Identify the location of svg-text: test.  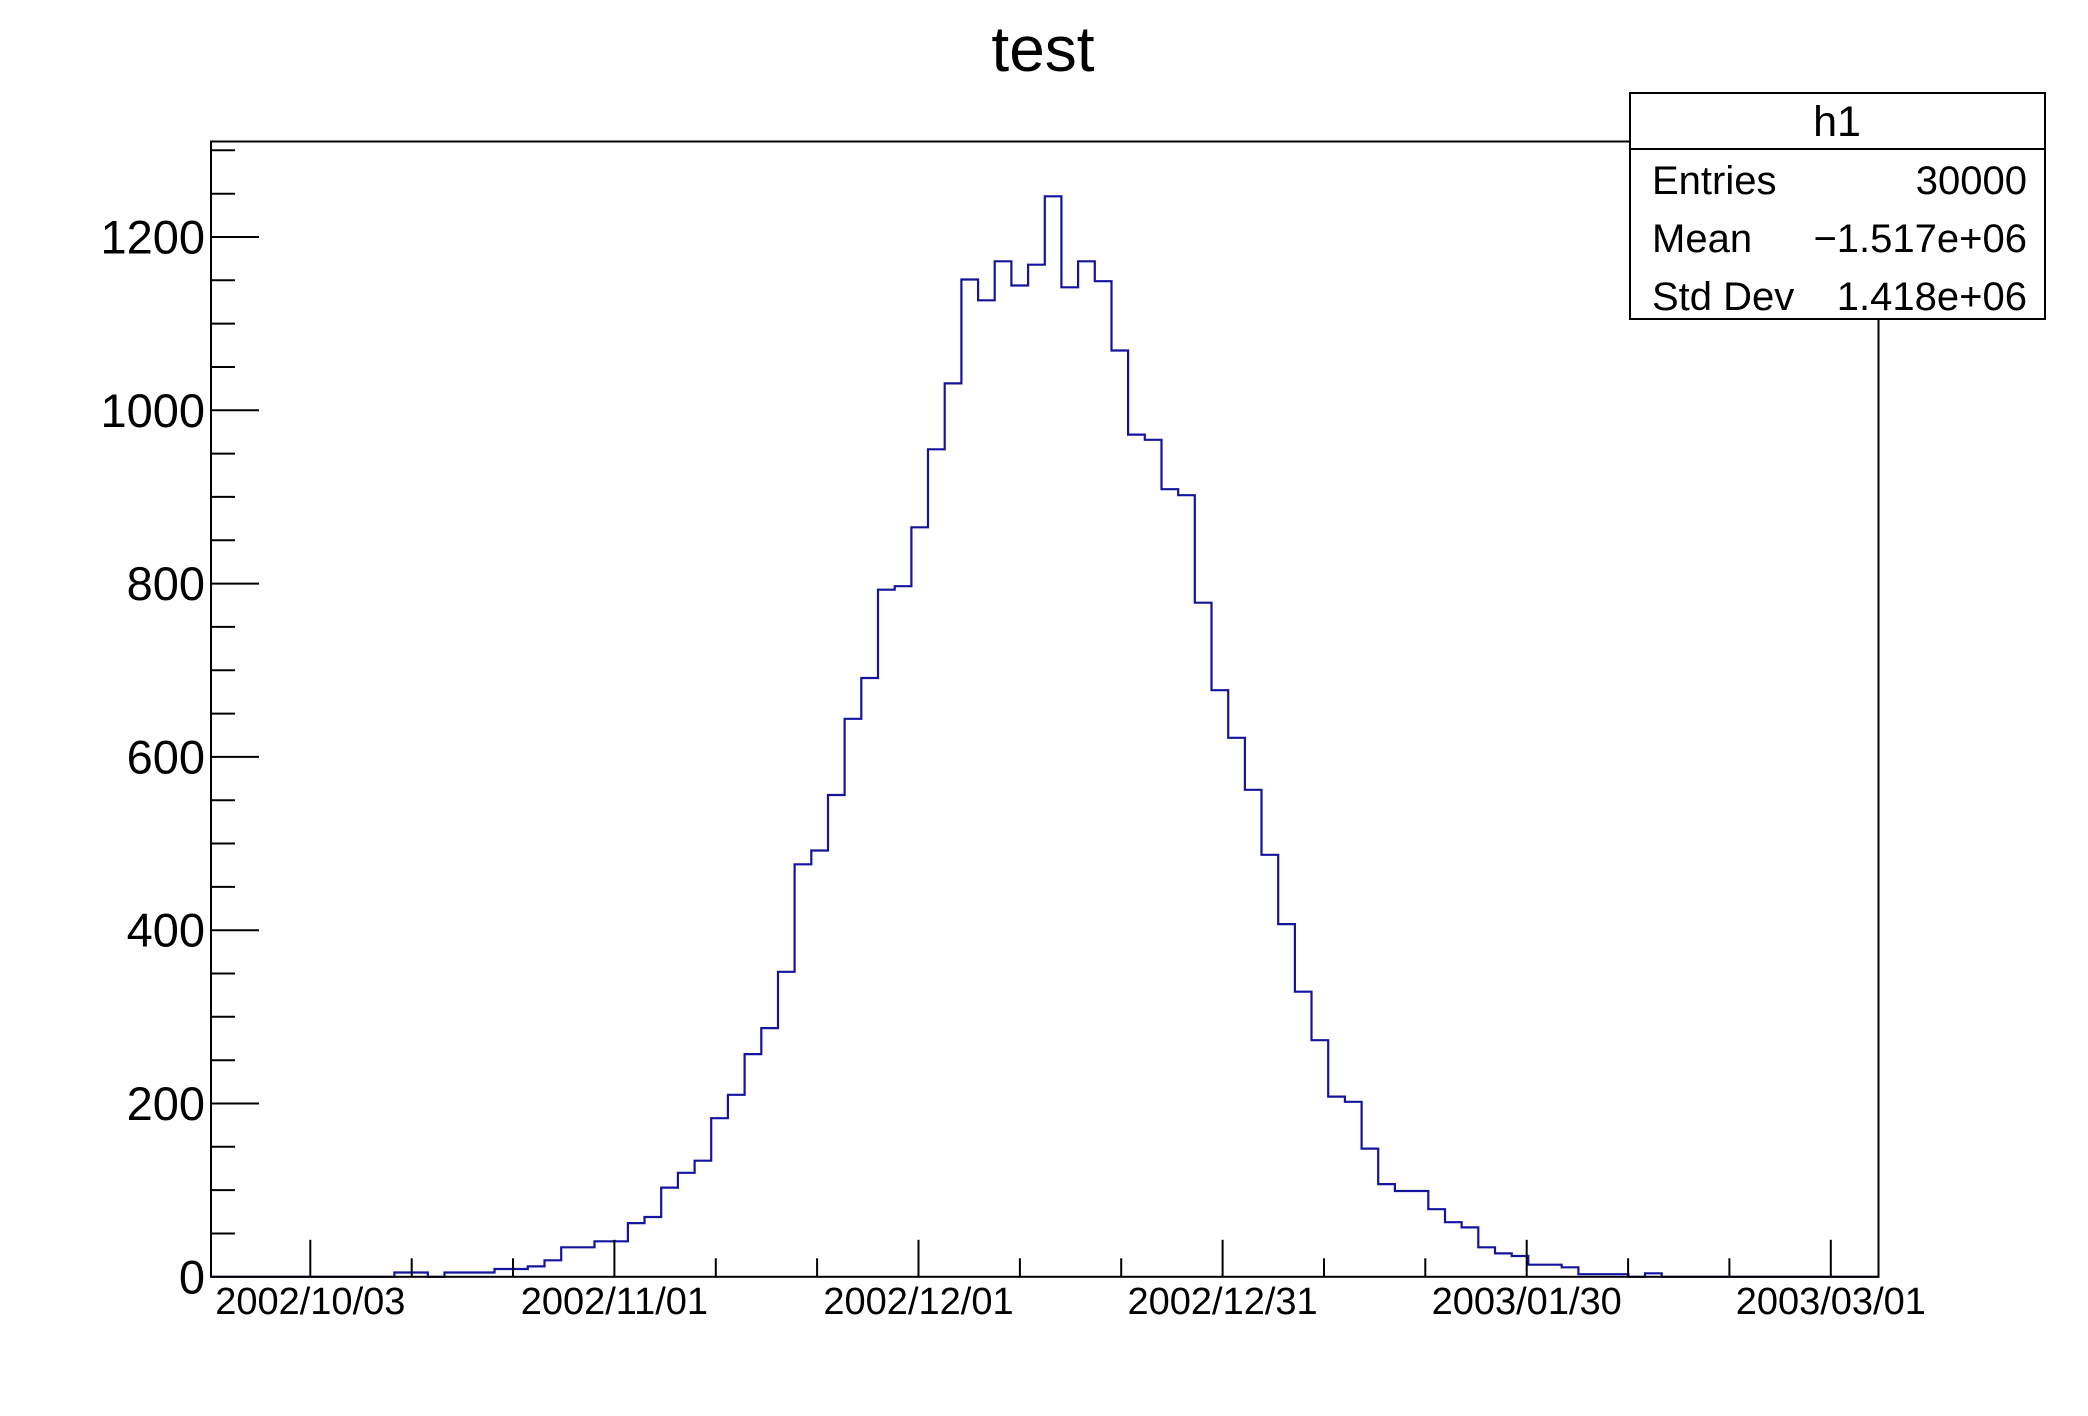
(1042, 49).